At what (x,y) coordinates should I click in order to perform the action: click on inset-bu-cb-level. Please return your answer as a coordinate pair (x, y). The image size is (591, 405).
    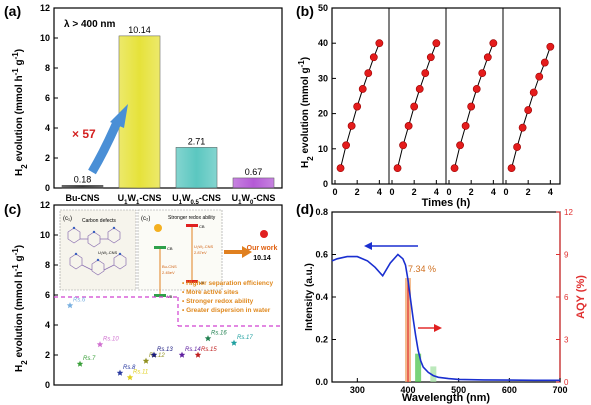
    Looking at the image, I should click on (160, 247).